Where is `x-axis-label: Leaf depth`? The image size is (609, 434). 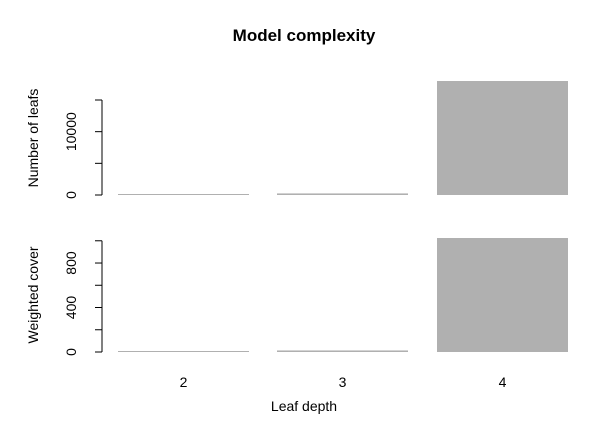
x-axis-label: Leaf depth is located at coordinates (304, 406).